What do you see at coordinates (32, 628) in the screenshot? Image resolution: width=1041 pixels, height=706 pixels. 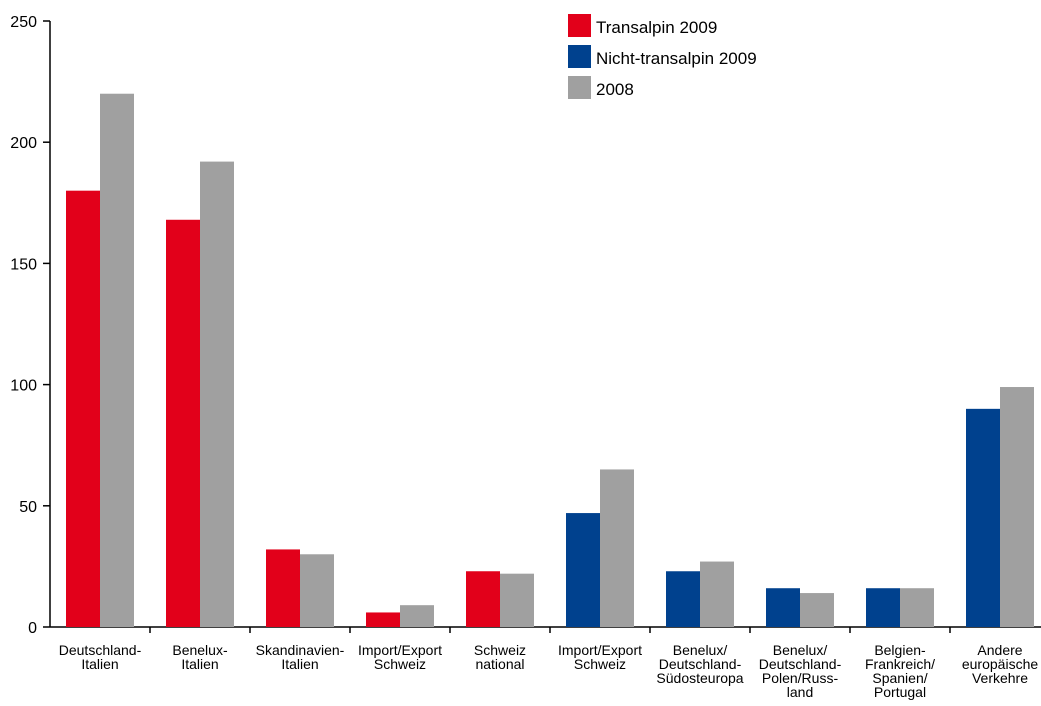 I see `y-tick-label: 0` at bounding box center [32, 628].